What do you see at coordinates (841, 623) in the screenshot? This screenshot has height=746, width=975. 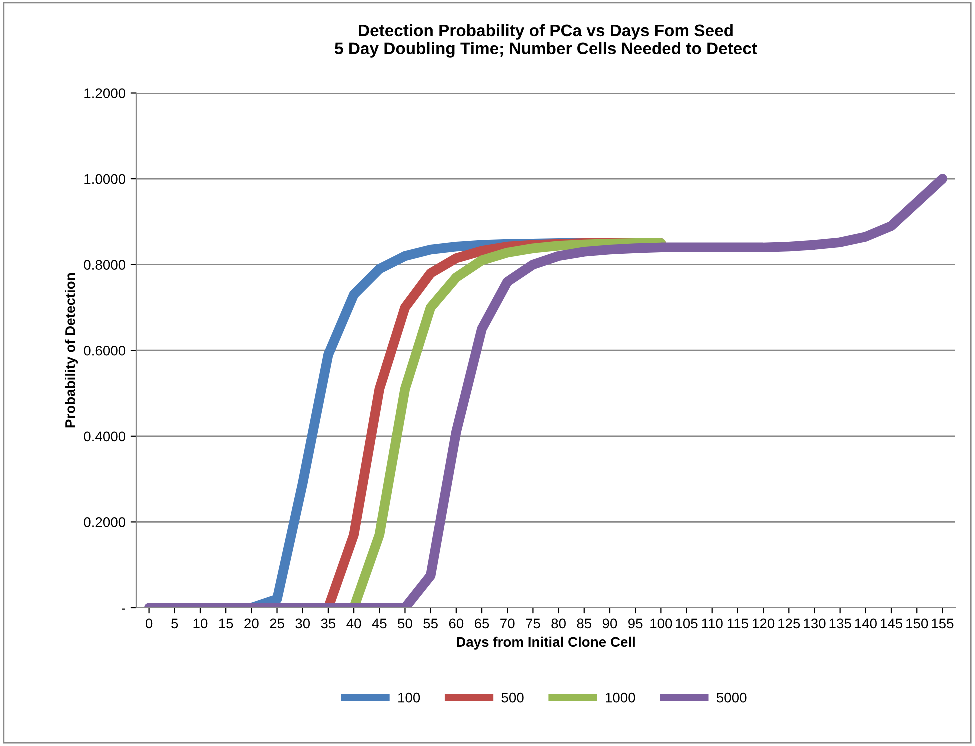 I see `x-tick-label: 135` at bounding box center [841, 623].